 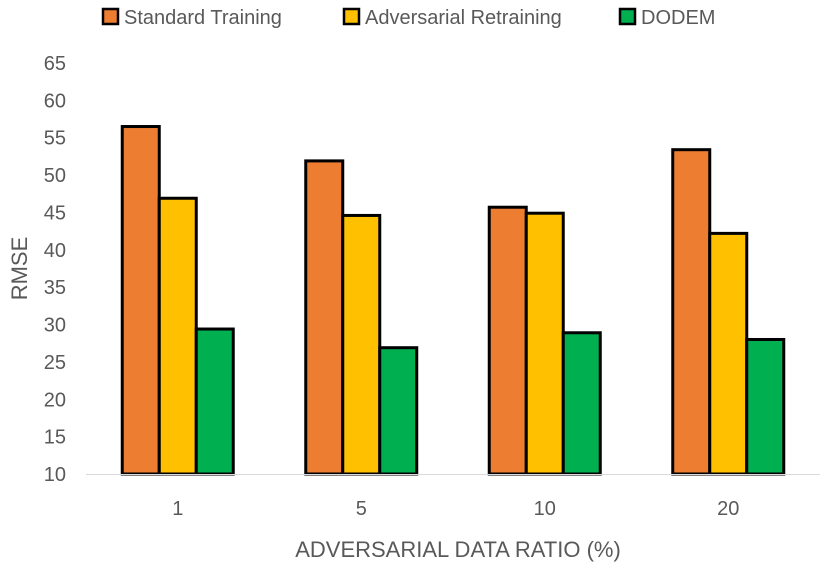 I want to click on x-axis-title: ADVERSARIAL DATA RATIO (%), so click(x=458, y=549).